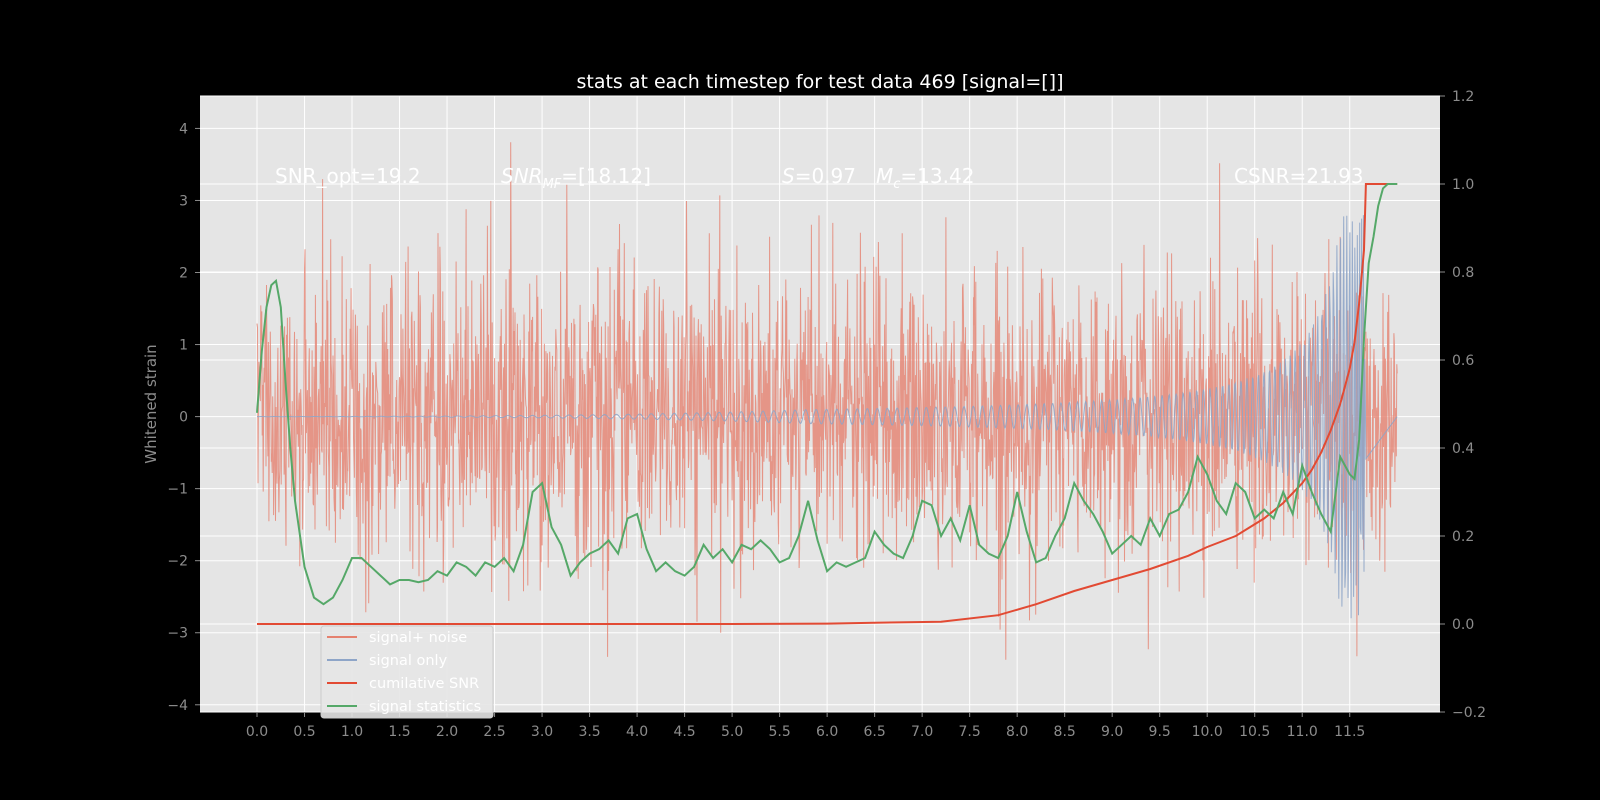 The image size is (1600, 800). I want to click on x-tick-label-13: 6.5, so click(875, 732).